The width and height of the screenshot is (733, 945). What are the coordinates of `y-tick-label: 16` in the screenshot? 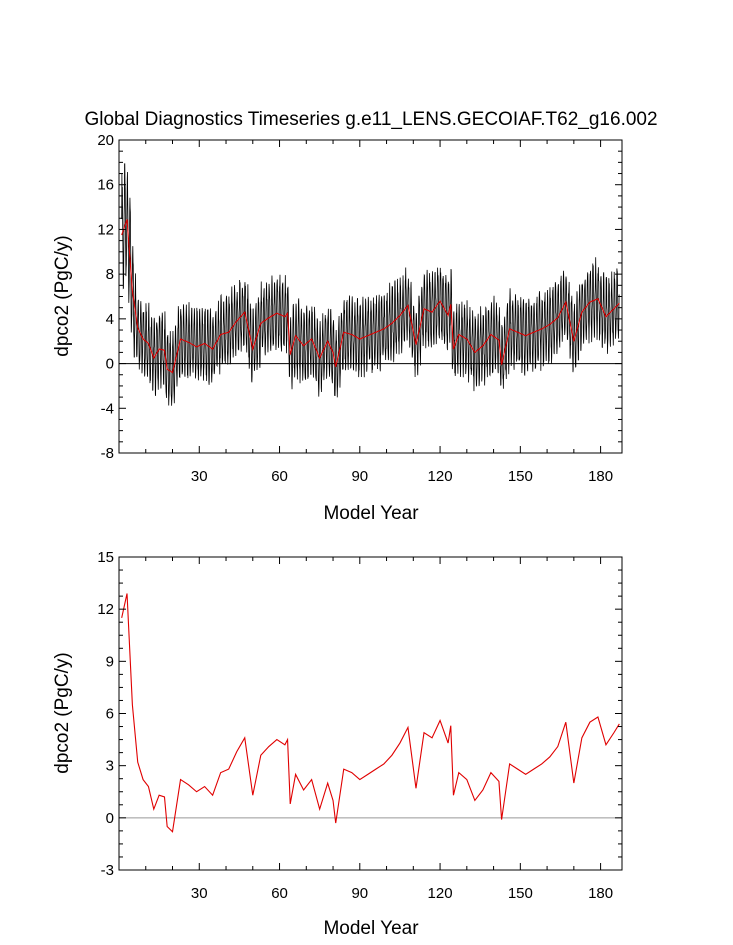 It's located at (105, 185).